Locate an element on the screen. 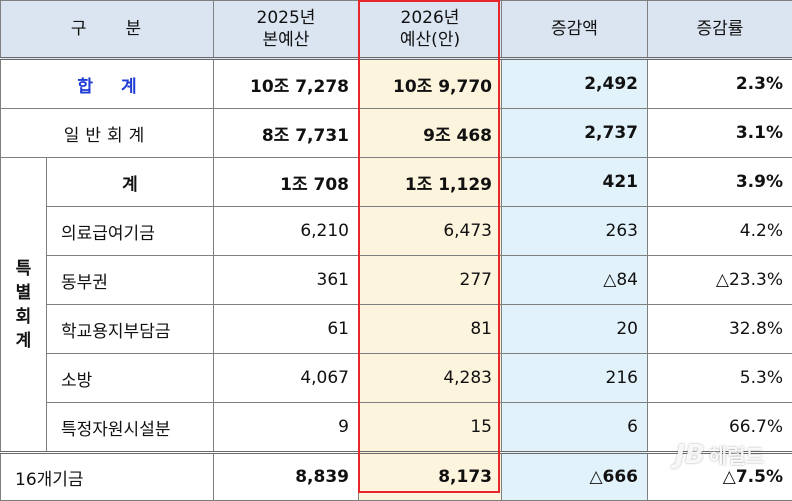  special-subtotal-2025: 1조 708 is located at coordinates (286, 182).